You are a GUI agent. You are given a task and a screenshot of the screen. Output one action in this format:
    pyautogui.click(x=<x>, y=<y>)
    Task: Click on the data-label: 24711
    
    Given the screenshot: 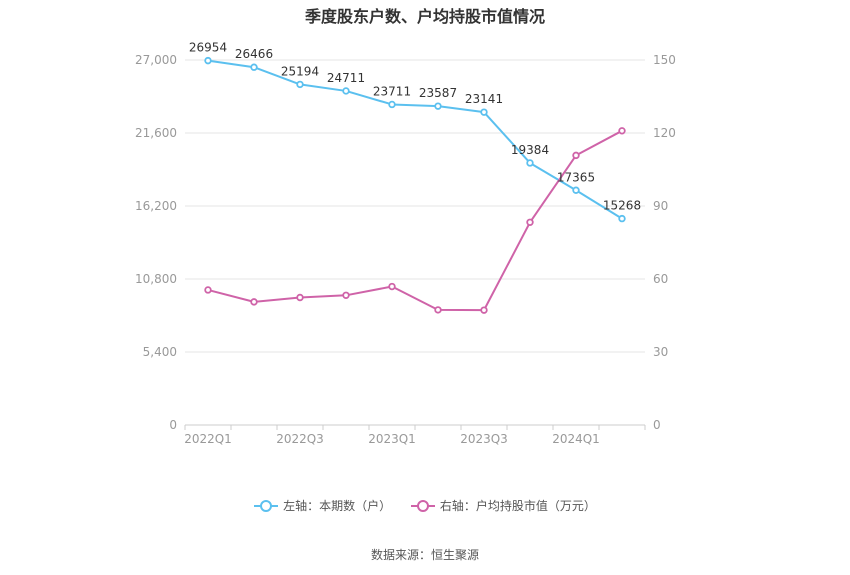 What is the action you would take?
    pyautogui.click(x=346, y=78)
    